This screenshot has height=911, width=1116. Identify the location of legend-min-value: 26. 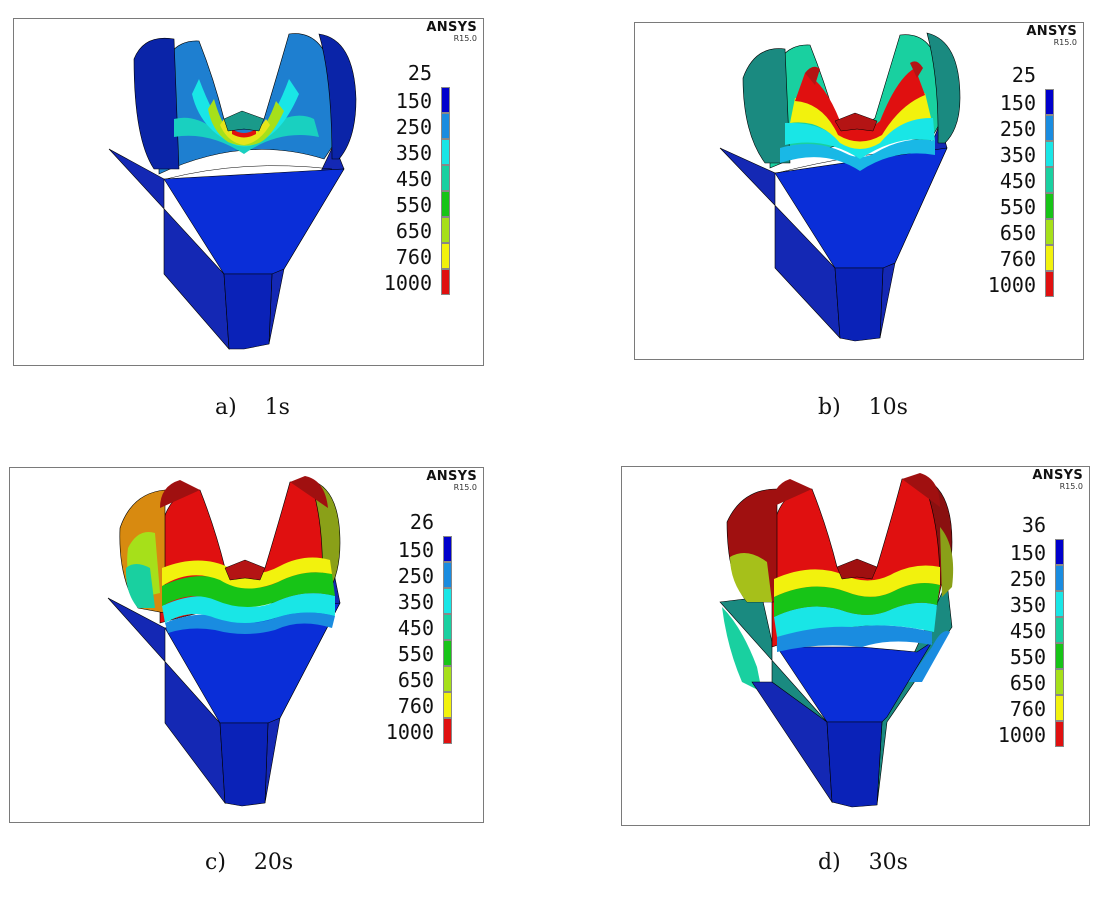
(421, 522).